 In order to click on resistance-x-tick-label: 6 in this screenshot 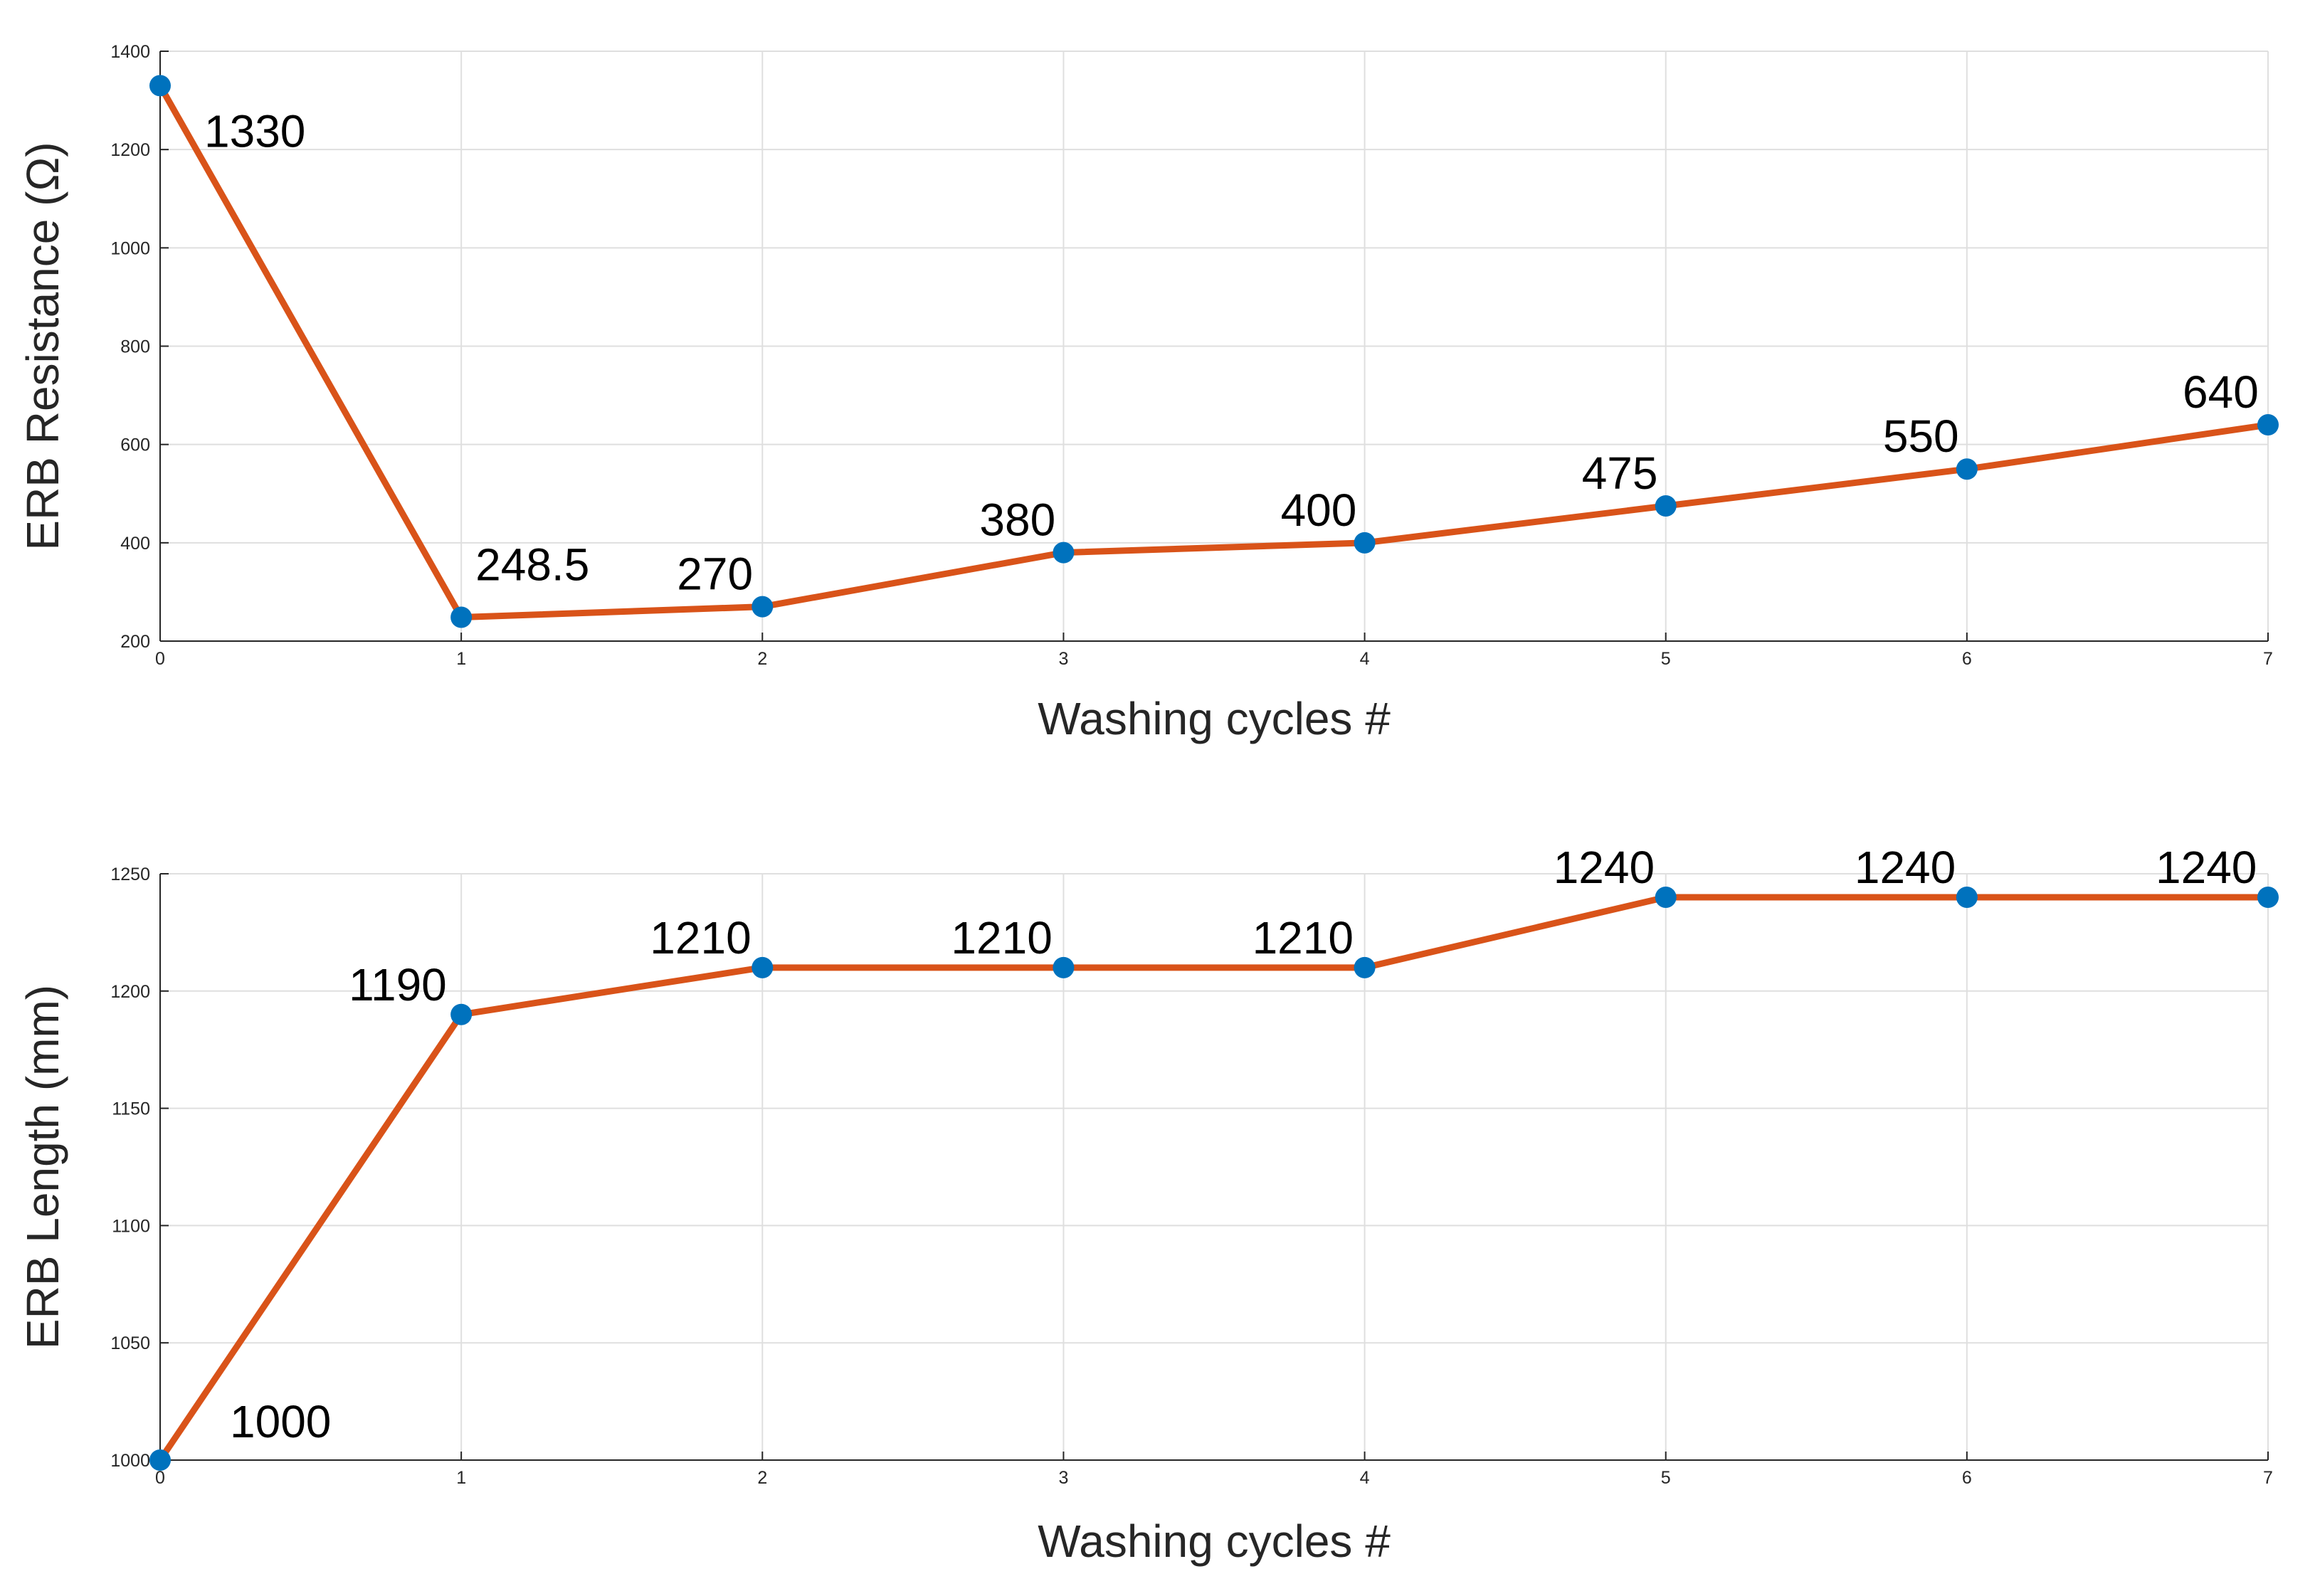, I will do `click(1967, 659)`.